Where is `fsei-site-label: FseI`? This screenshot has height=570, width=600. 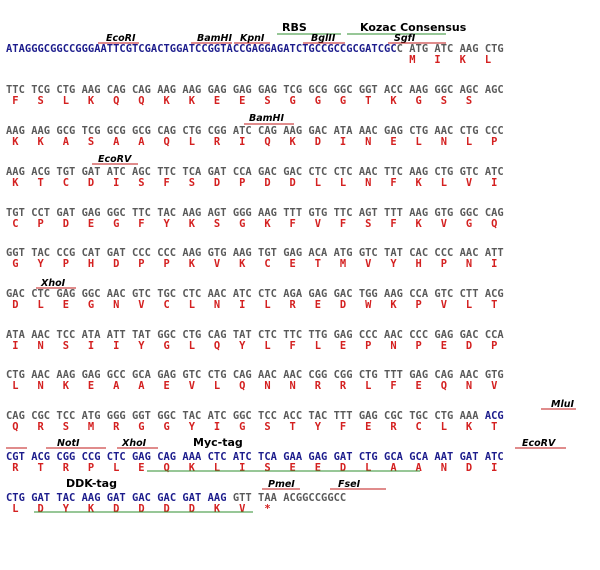
fsei-site-label: FseI is located at coordinates (349, 484).